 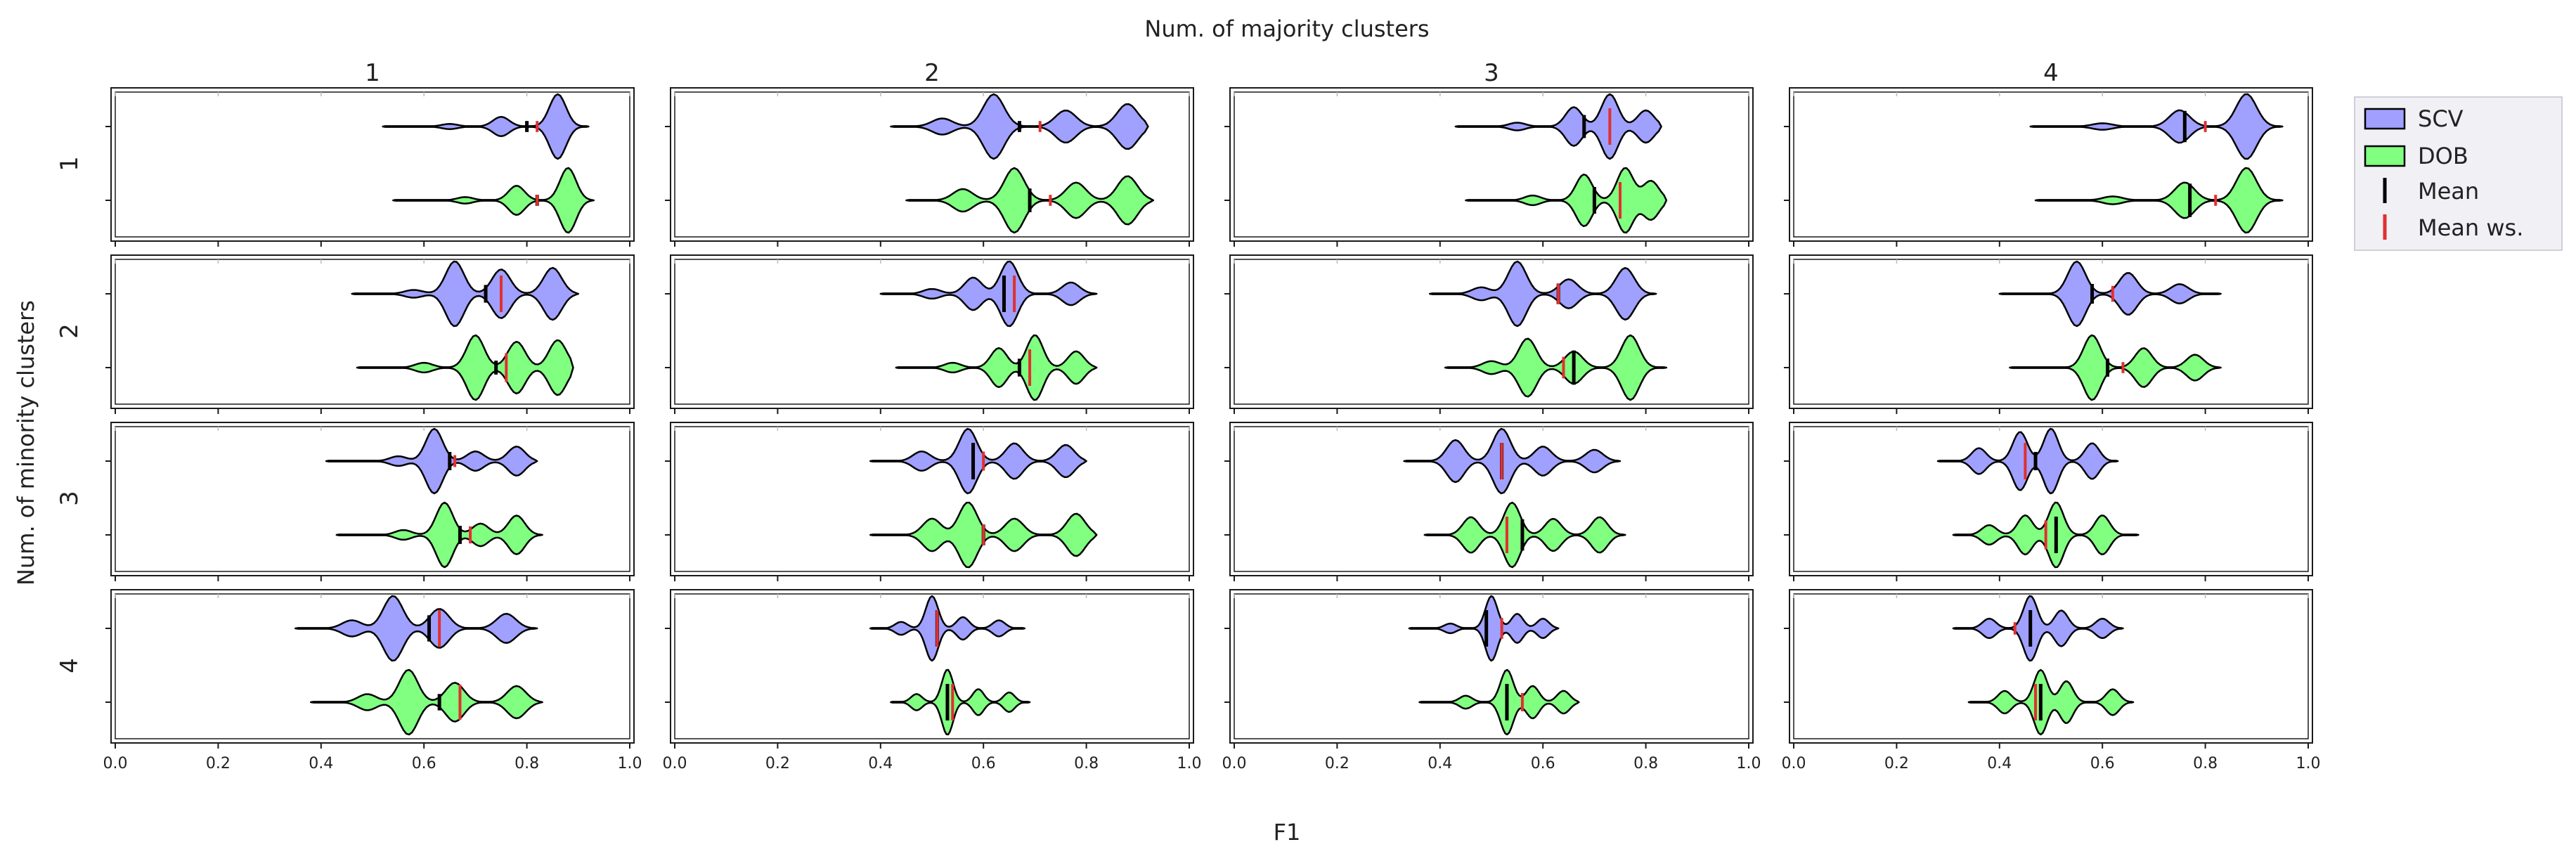 I want to click on panel-r2-c1, so click(x=370, y=334).